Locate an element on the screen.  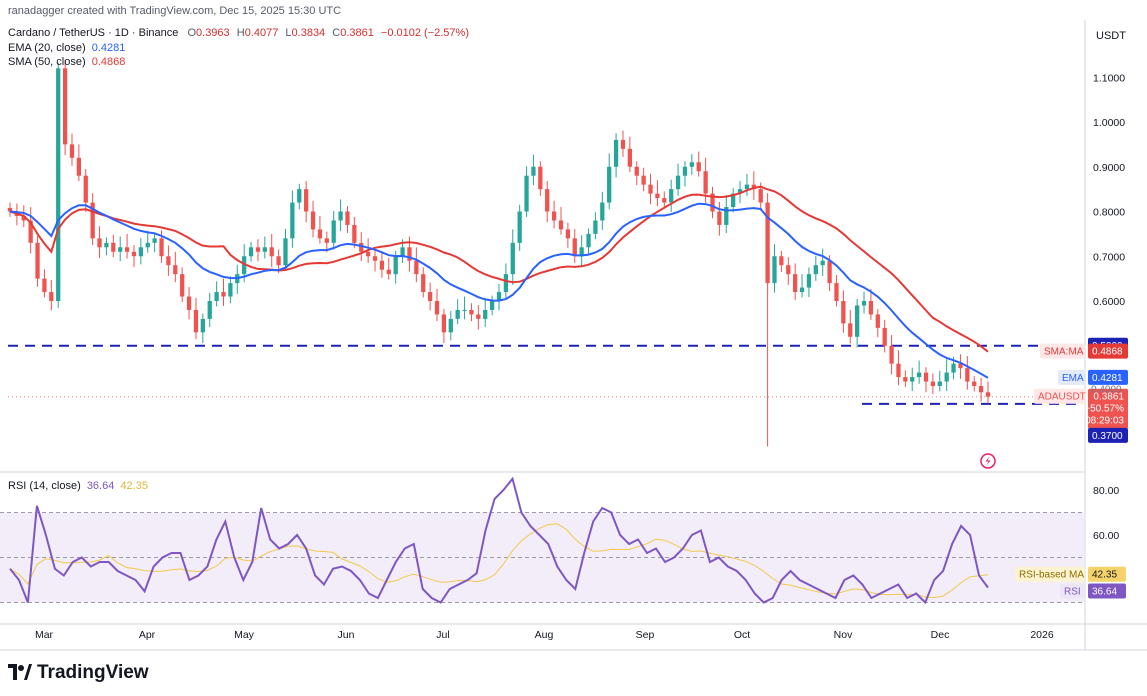
month-label: Apr is located at coordinates (147, 635).